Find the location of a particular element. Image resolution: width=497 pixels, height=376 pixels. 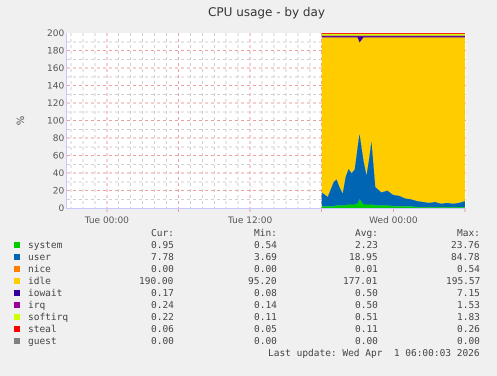

y-tick-label: 0 is located at coordinates (61, 209).